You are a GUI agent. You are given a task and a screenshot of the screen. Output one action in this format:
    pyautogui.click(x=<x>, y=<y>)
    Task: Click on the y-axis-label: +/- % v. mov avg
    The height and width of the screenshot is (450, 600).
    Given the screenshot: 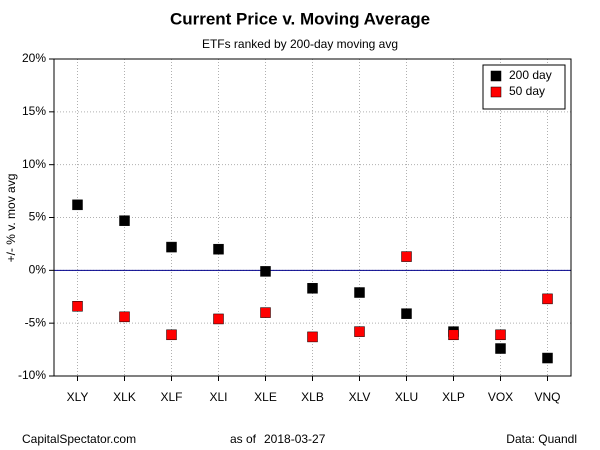 What is the action you would take?
    pyautogui.click(x=11, y=218)
    